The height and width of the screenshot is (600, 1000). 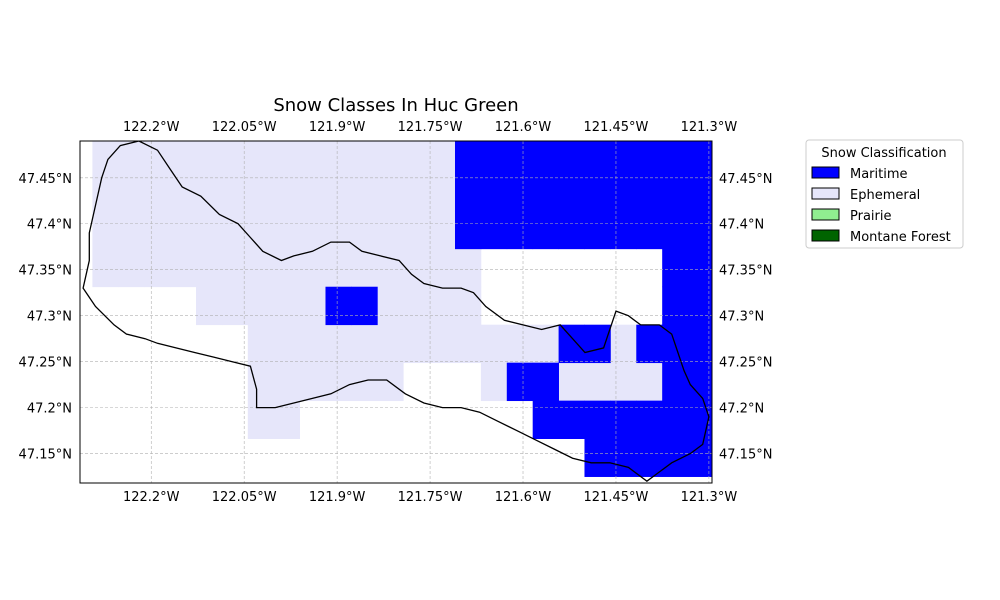 What do you see at coordinates (49, 317) in the screenshot?
I see `lat-tick-label: 47.3°N` at bounding box center [49, 317].